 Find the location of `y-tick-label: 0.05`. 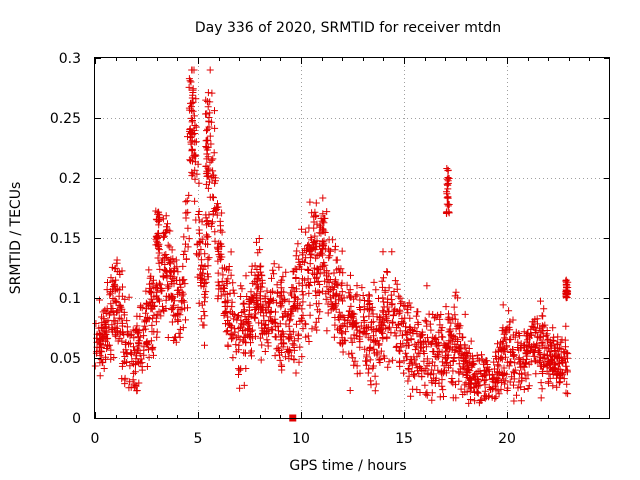

y-tick-label: 0.05 is located at coordinates (65, 359).